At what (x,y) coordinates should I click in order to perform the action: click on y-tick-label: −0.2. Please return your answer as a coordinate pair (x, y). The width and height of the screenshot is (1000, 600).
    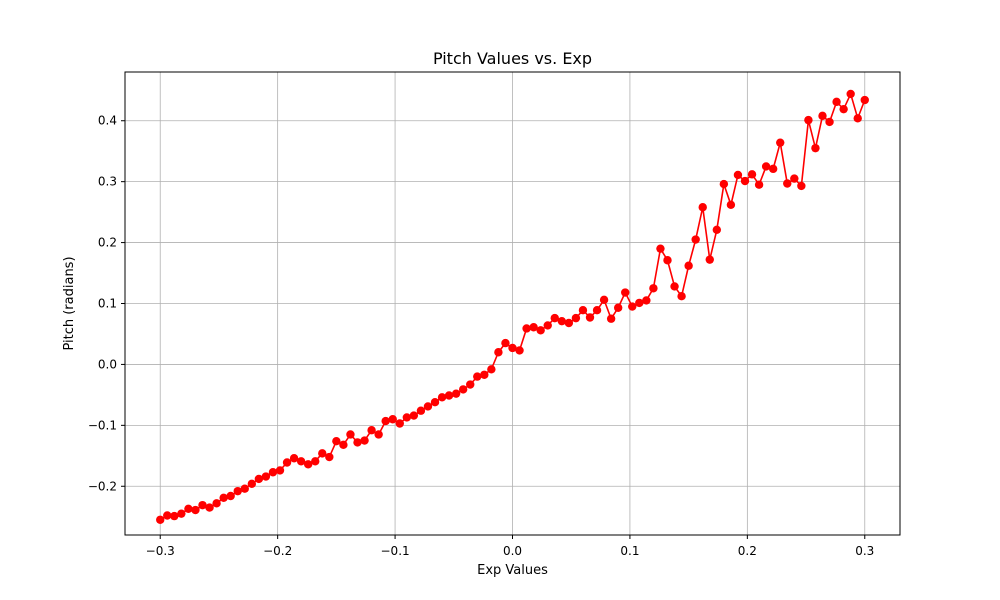
    Looking at the image, I should click on (102, 486).